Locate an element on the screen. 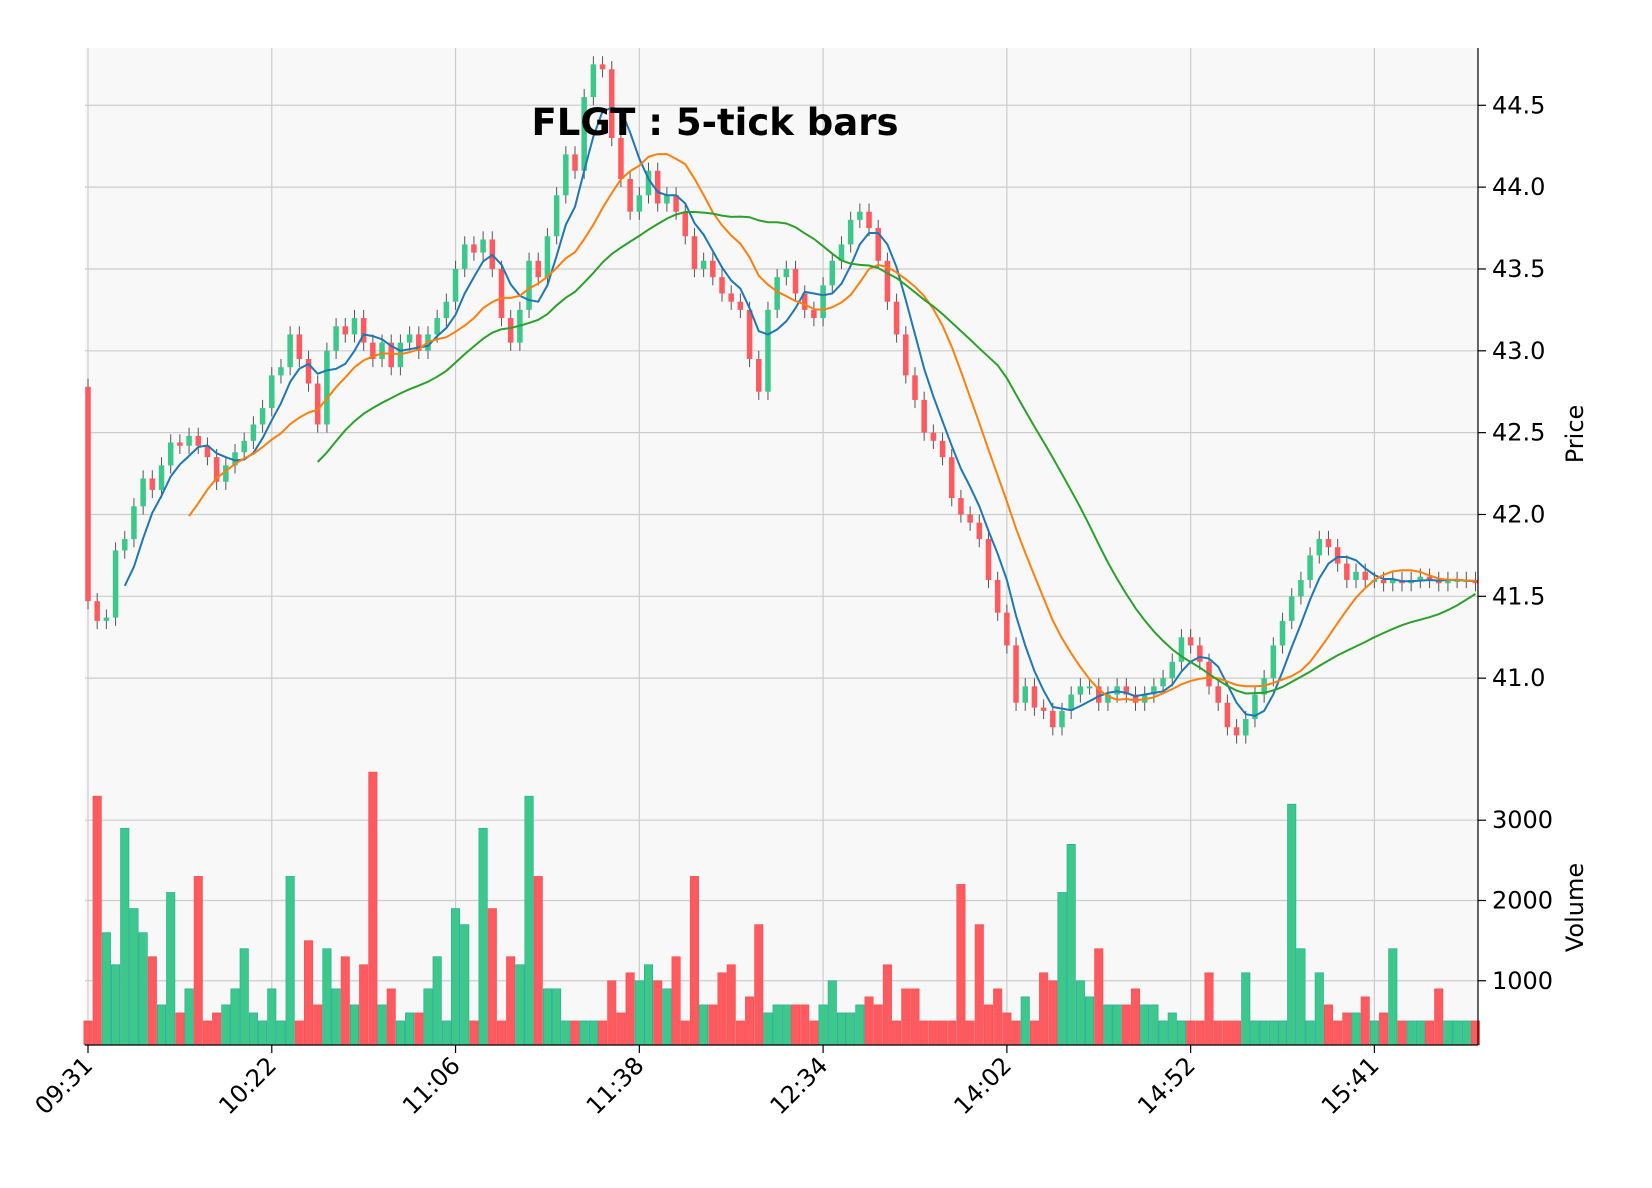  price-tick-label: 41.0 is located at coordinates (1518, 678).